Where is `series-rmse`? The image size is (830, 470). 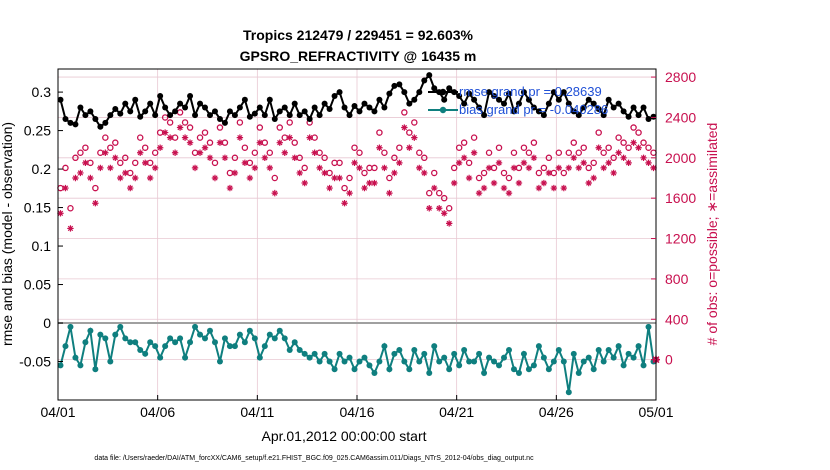
series-rmse is located at coordinates (357, 101).